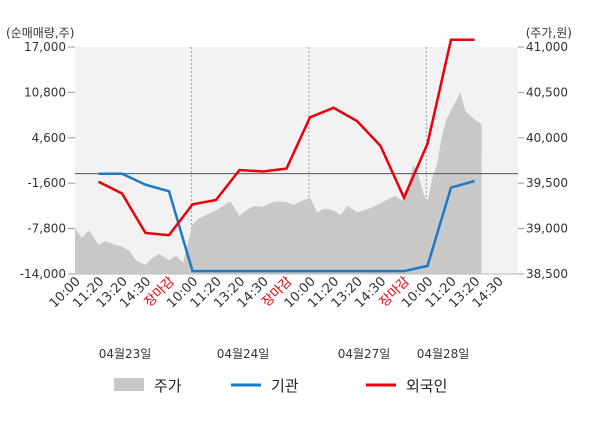 Image resolution: width=600 pixels, height=428 pixels. Describe the element at coordinates (443, 354) in the screenshot. I see `date-label: 04월28일` at that location.